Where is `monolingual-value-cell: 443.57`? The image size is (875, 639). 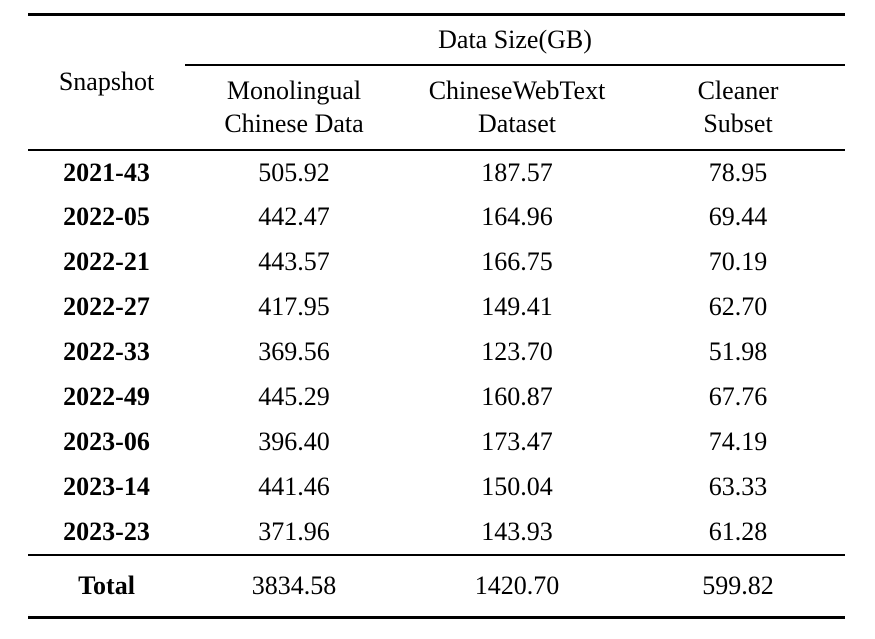 monolingual-value-cell: 443.57 is located at coordinates (294, 261).